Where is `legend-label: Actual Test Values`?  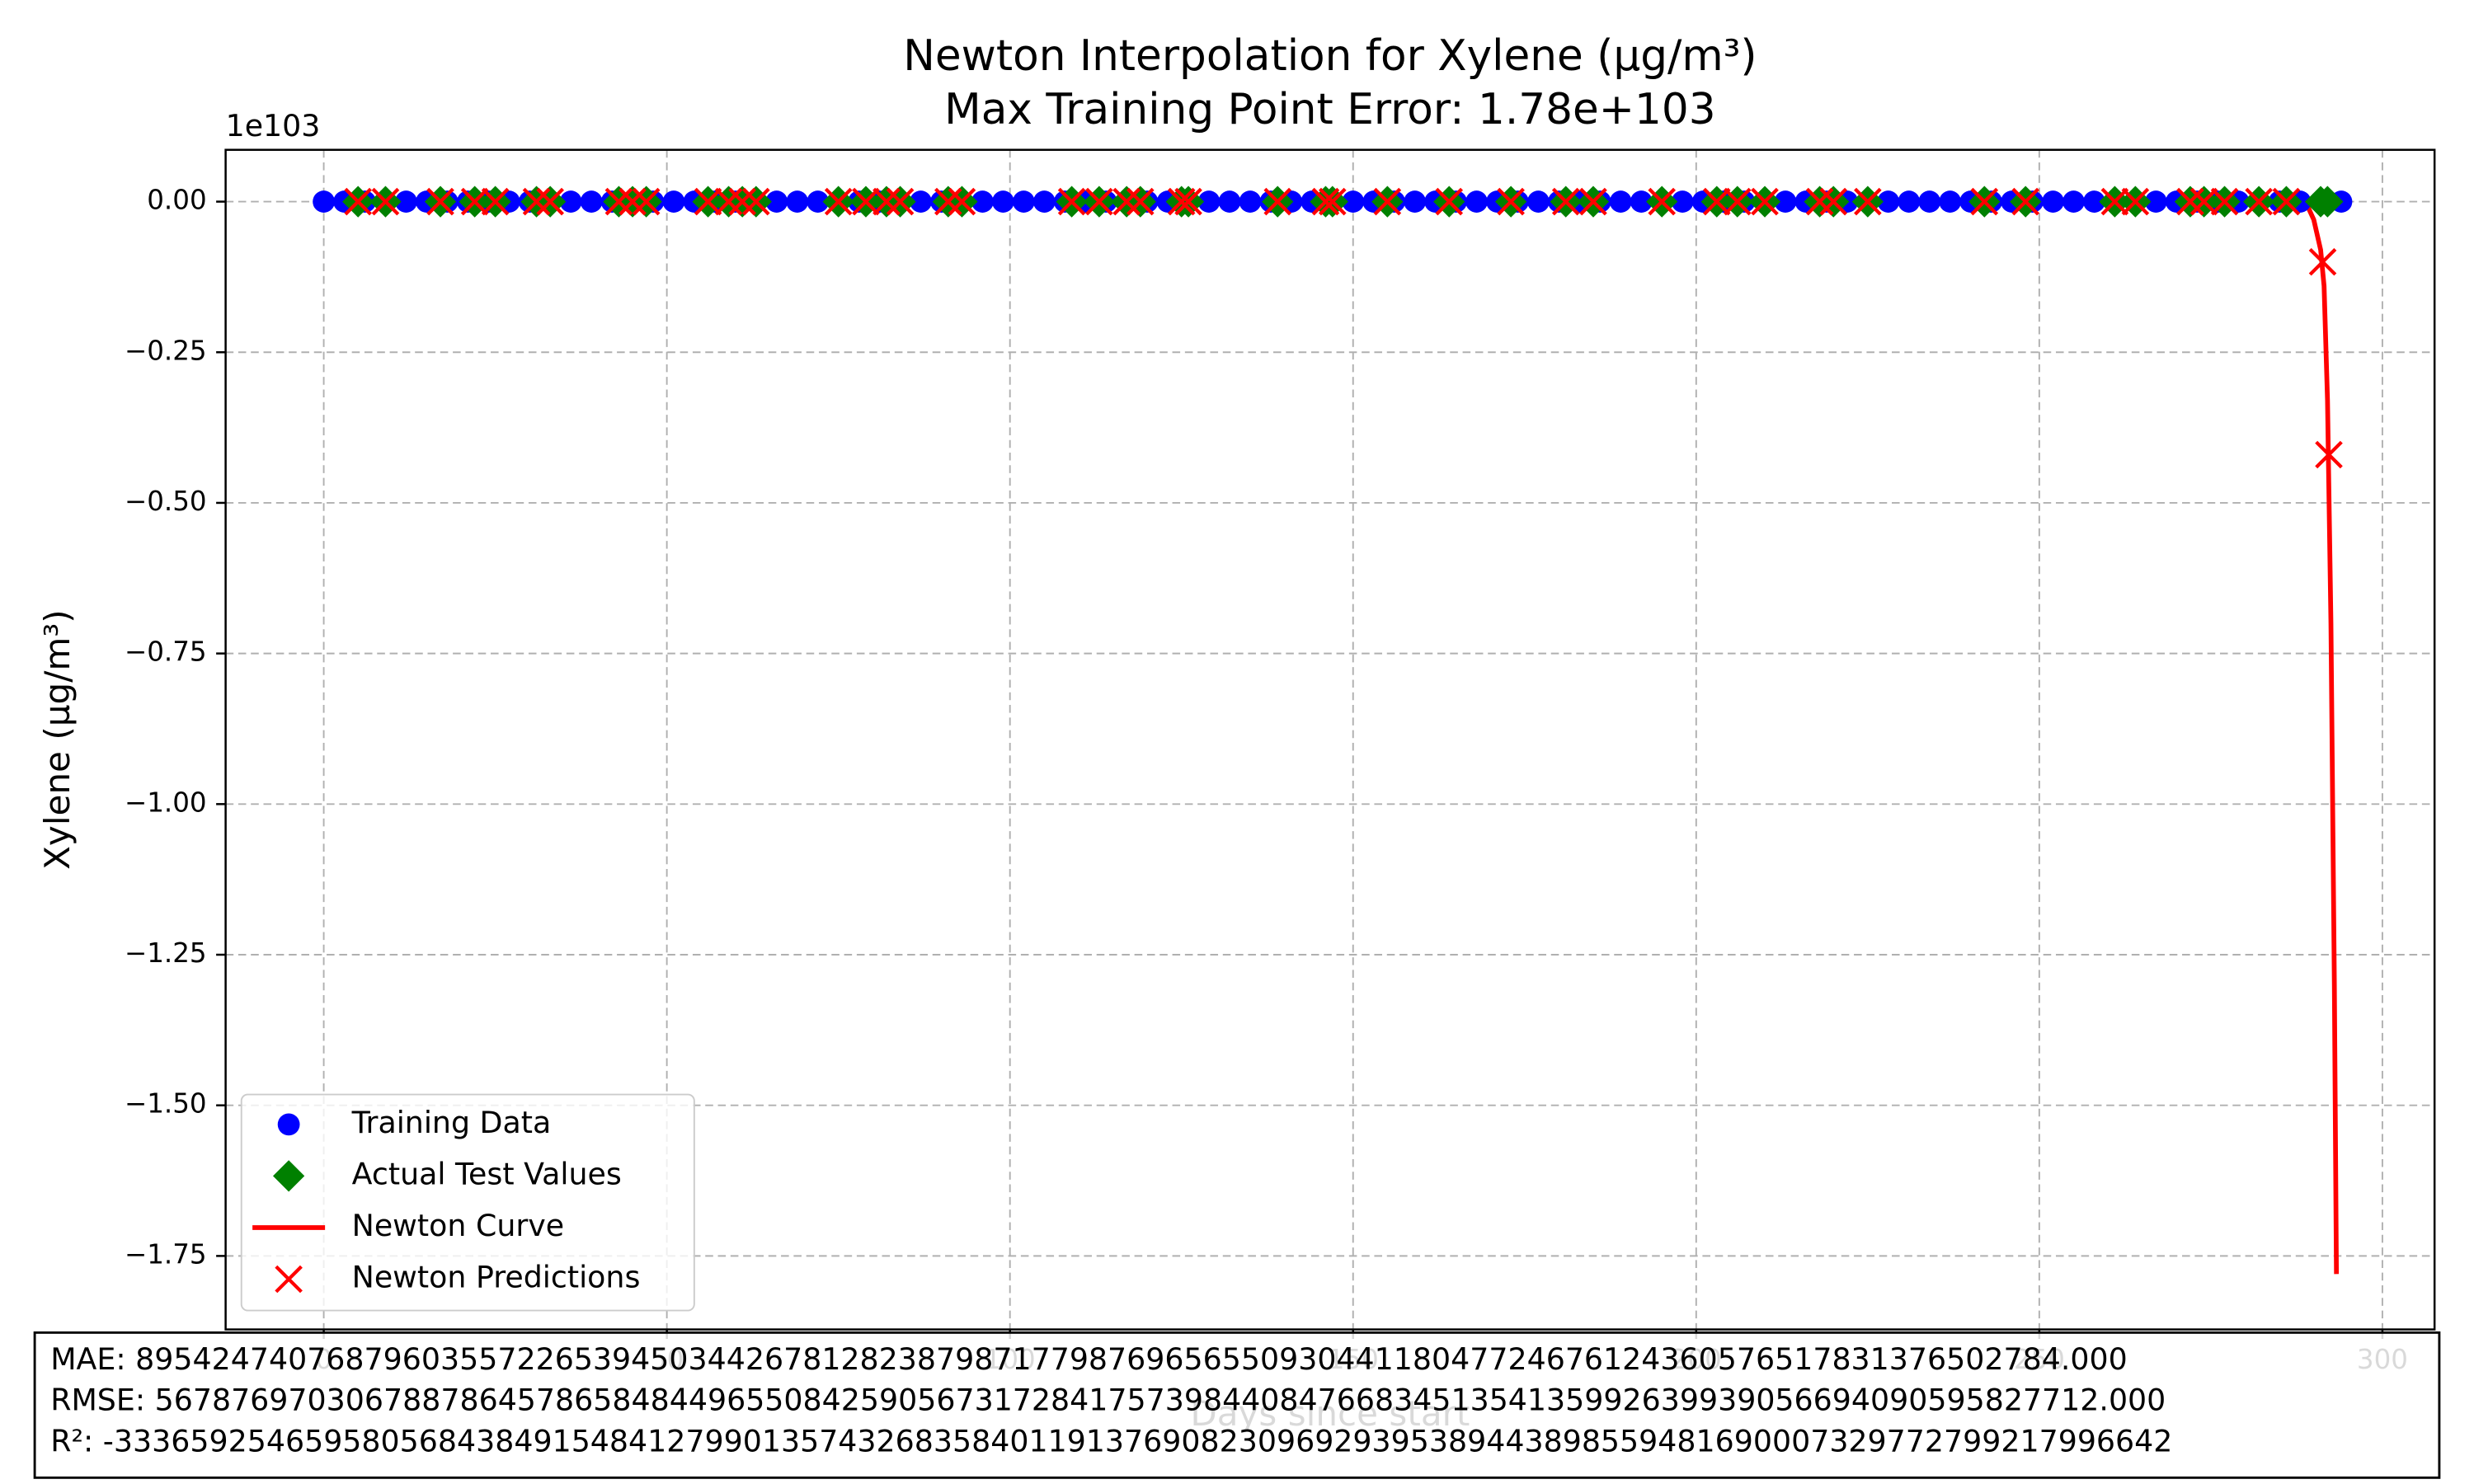 legend-label: Actual Test Values is located at coordinates (487, 1173).